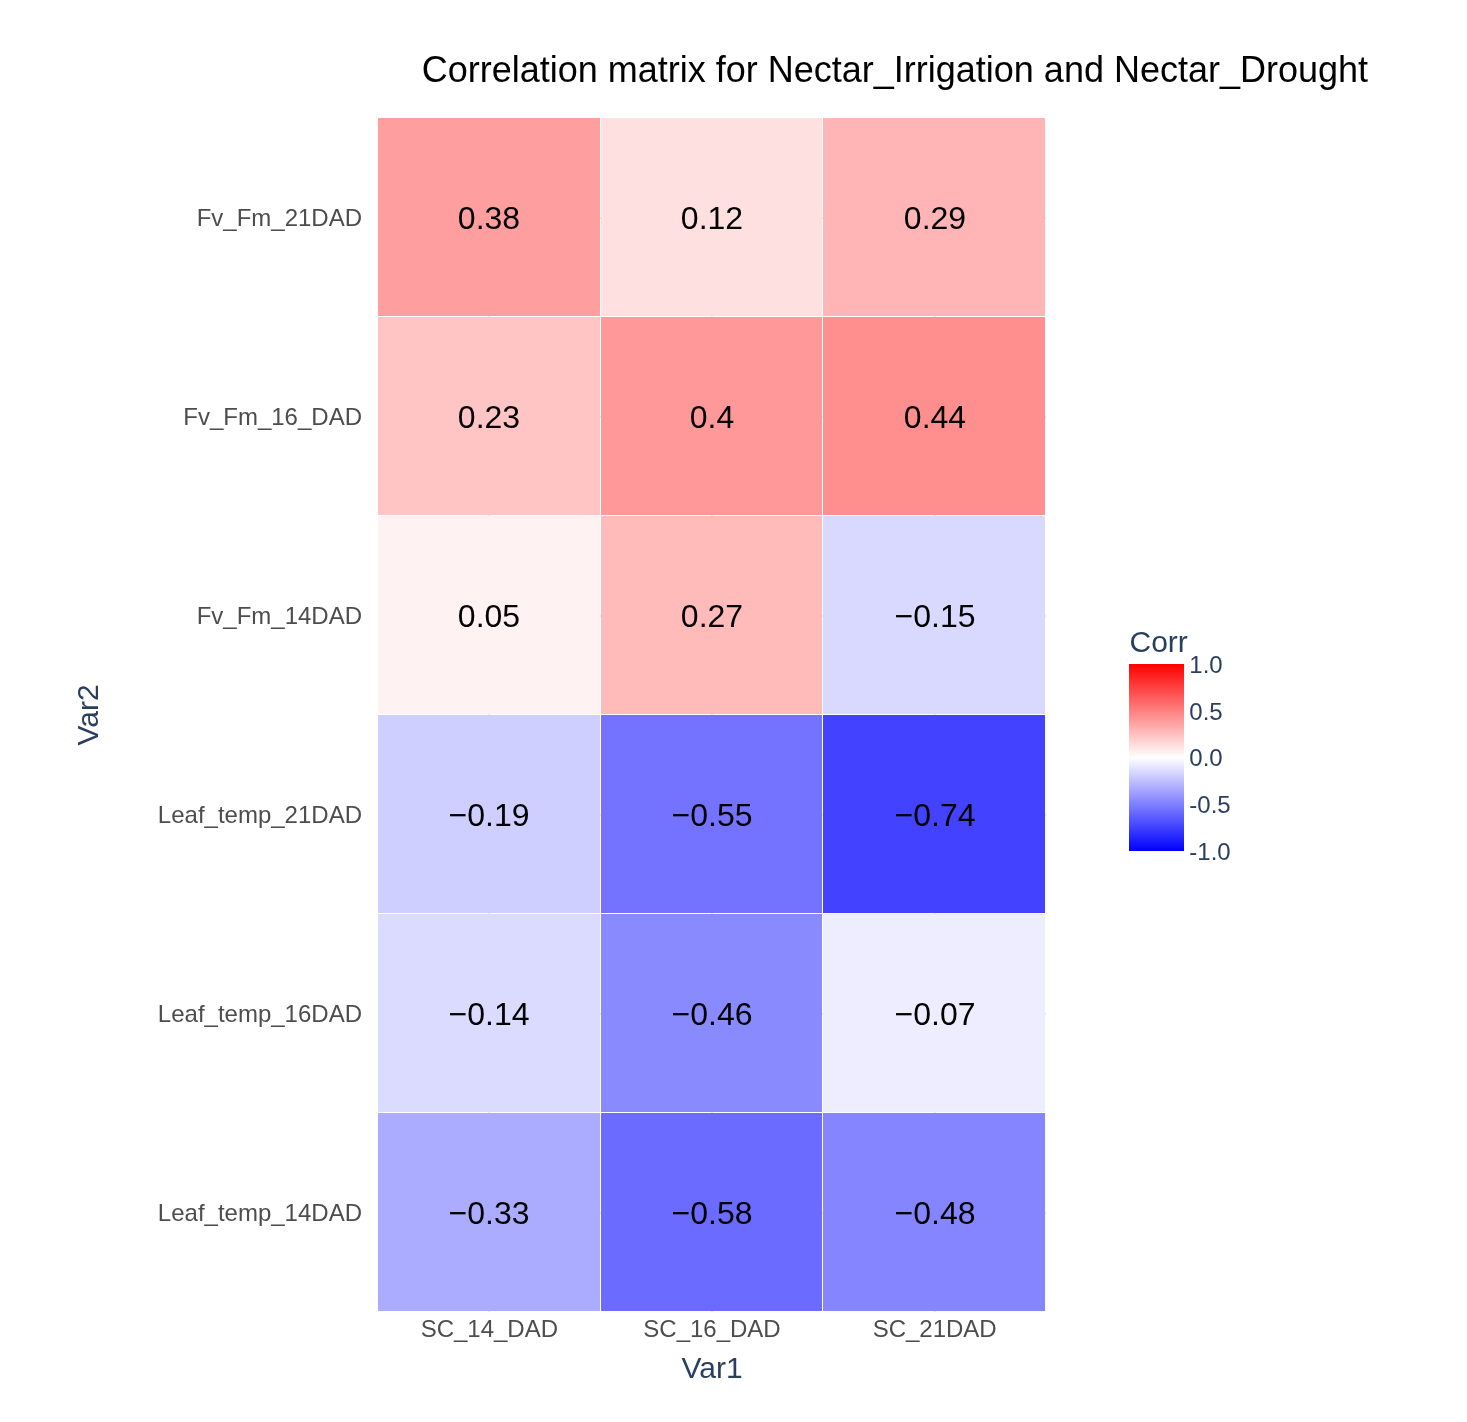 This screenshot has height=1422, width=1467. What do you see at coordinates (895, 70) in the screenshot?
I see `chart-title: Correlation matrix for Nectar_Irrigation and Nectar_Drought` at bounding box center [895, 70].